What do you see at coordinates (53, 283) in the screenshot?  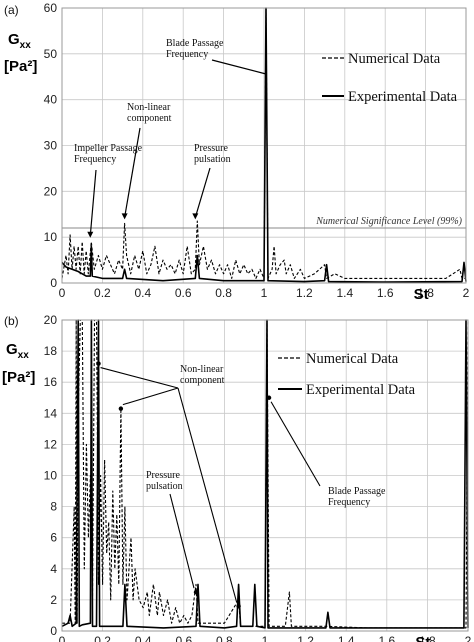 I see `panel-a-y-tick-label: 0` at bounding box center [53, 283].